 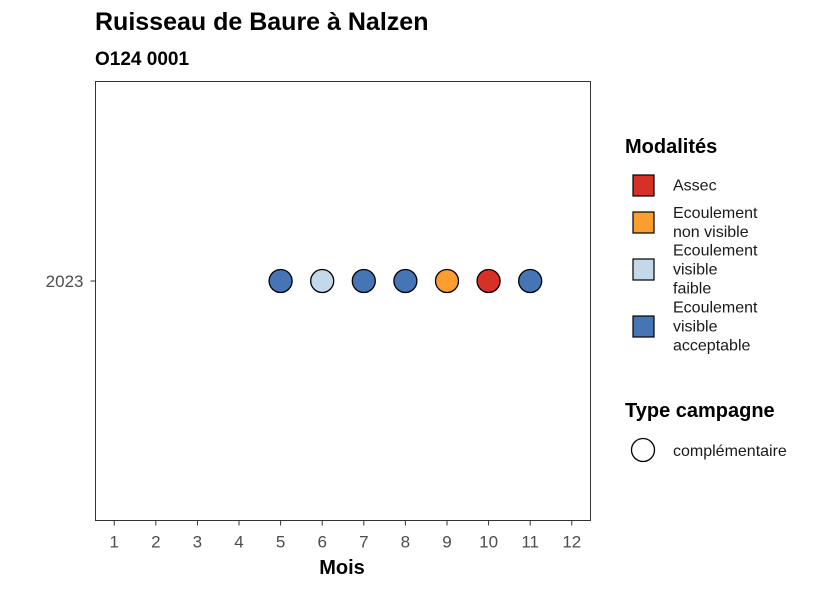 I want to click on y-axis: 2023, so click(x=71, y=281).